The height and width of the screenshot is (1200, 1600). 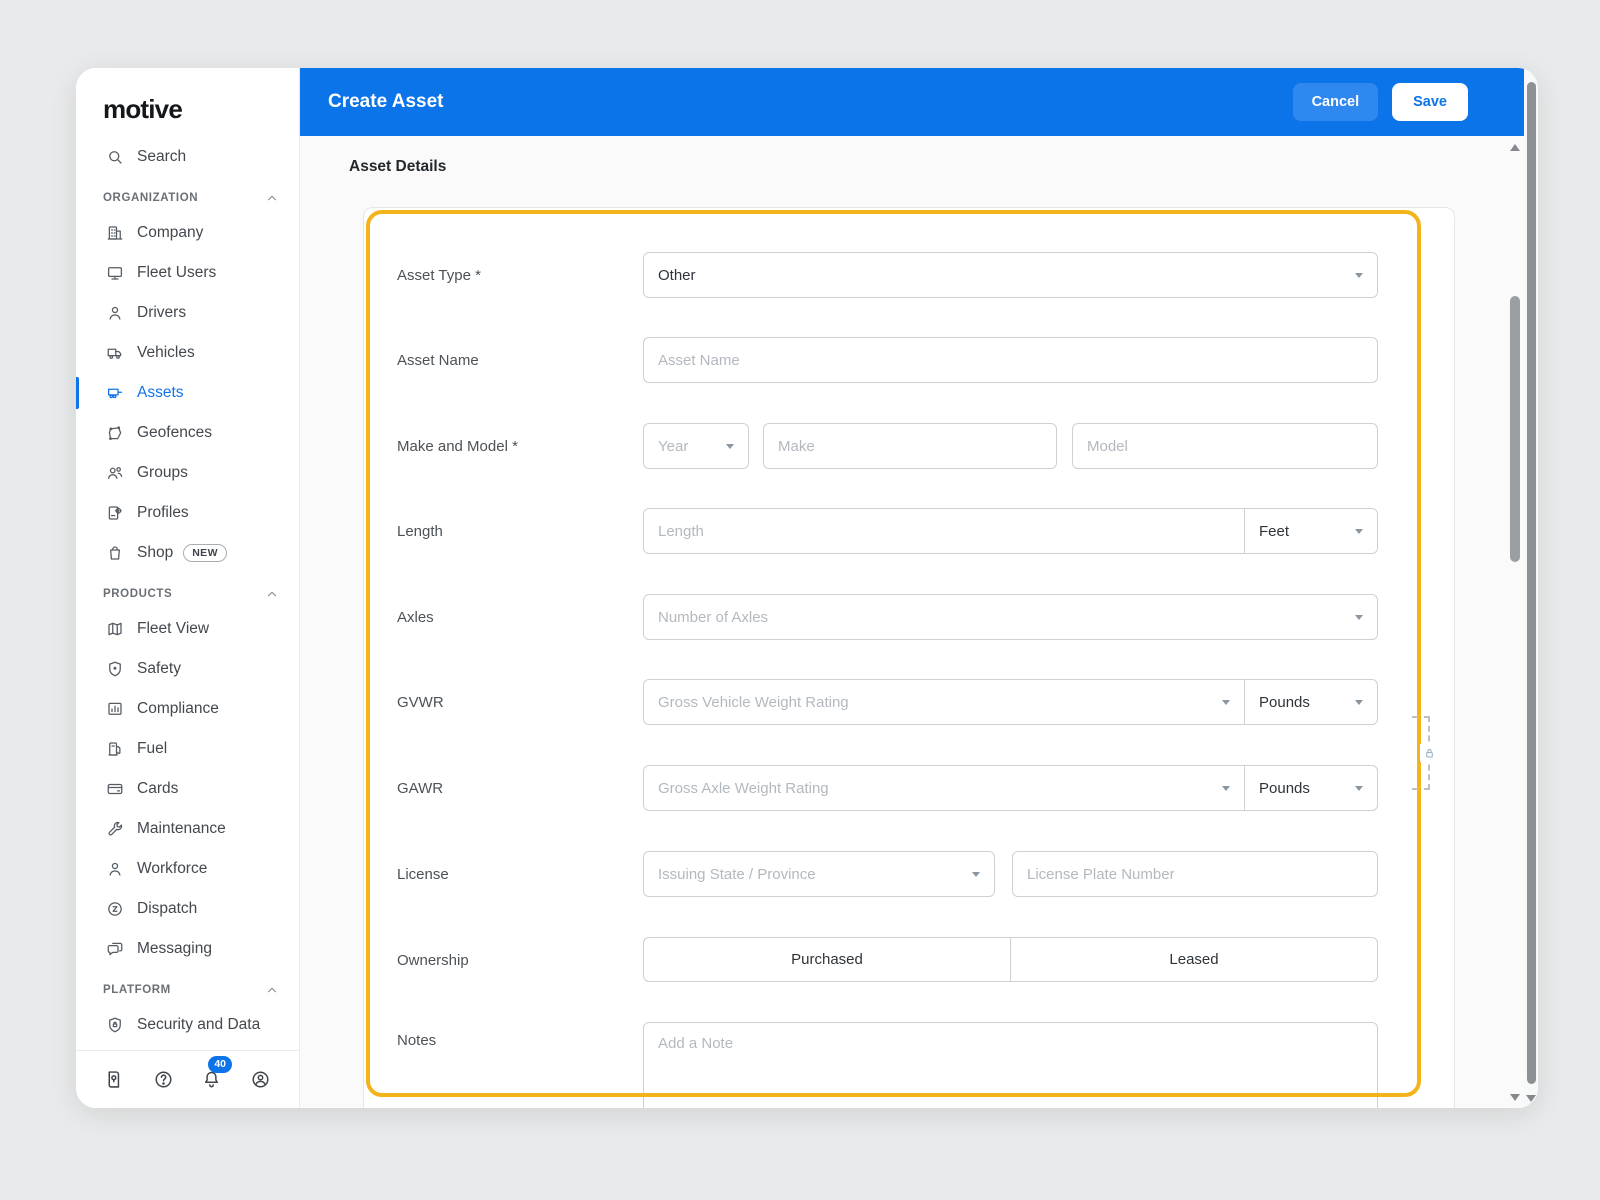 I want to click on save-button: Save, so click(x=1430, y=102).